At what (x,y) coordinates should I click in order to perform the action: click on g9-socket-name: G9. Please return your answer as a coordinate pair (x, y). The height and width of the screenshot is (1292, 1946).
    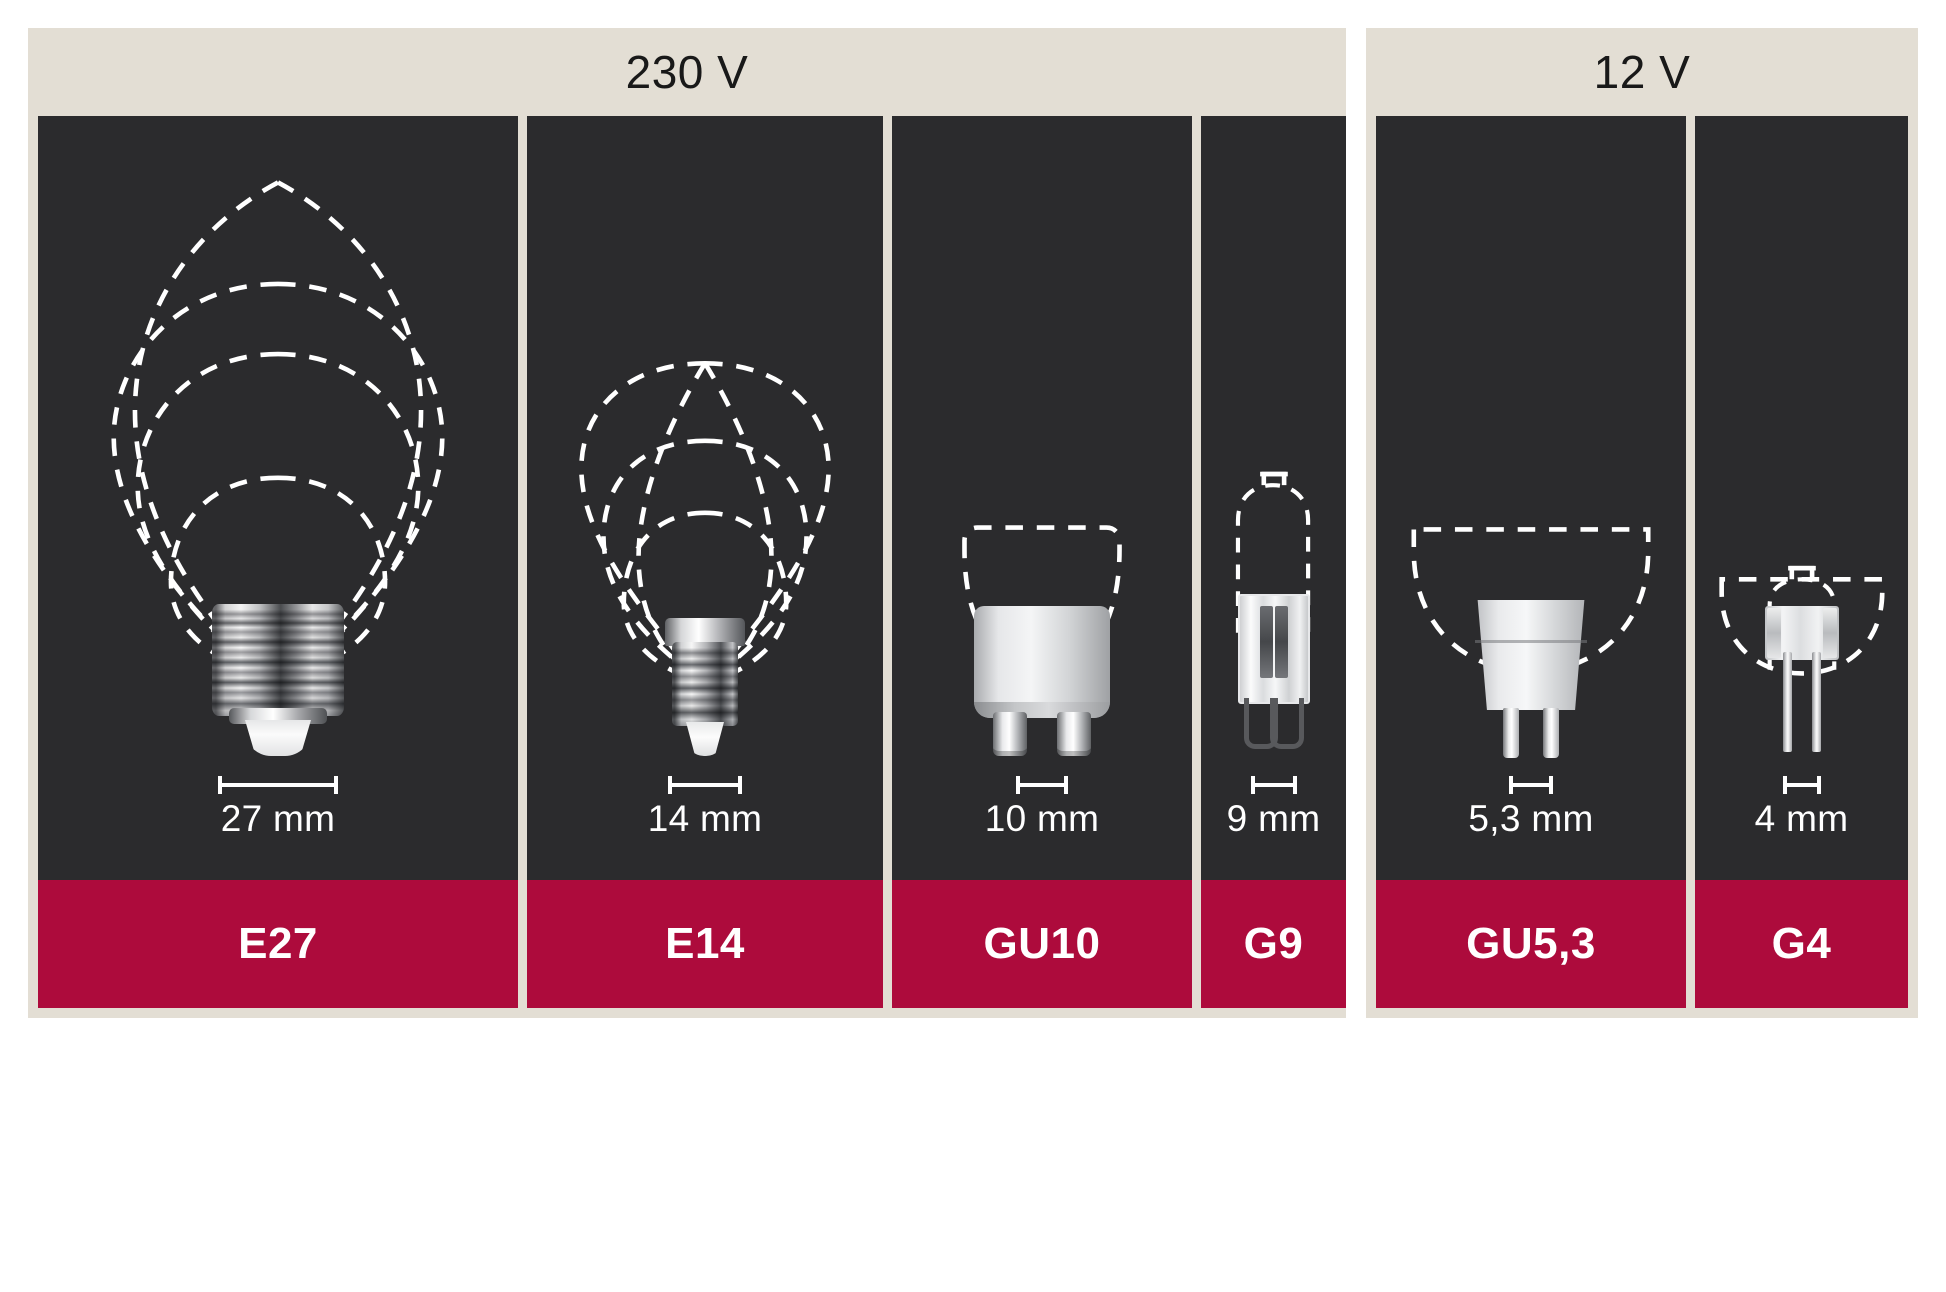
    Looking at the image, I should click on (1273, 944).